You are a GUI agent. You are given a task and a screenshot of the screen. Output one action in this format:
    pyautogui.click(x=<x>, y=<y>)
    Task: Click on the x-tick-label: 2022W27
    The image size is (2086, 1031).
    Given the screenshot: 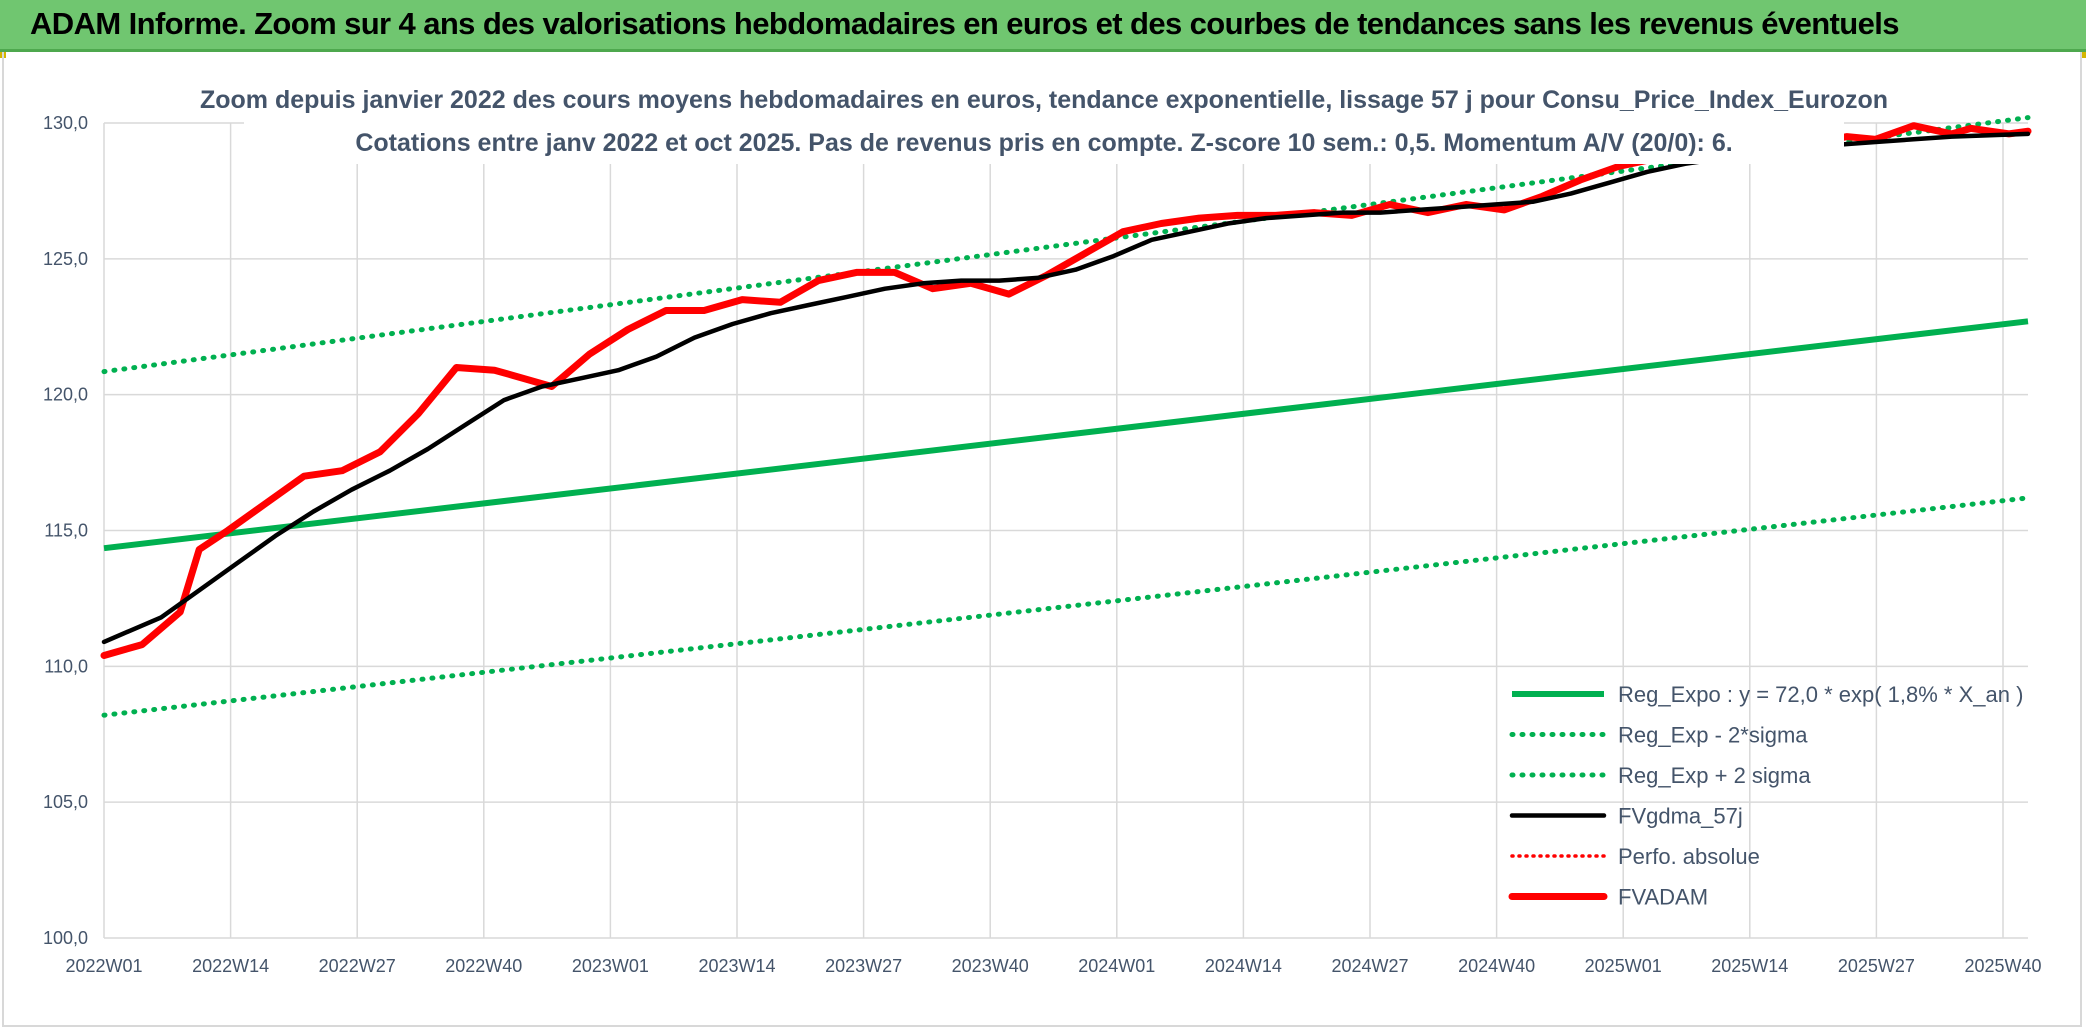 What is the action you would take?
    pyautogui.click(x=357, y=966)
    